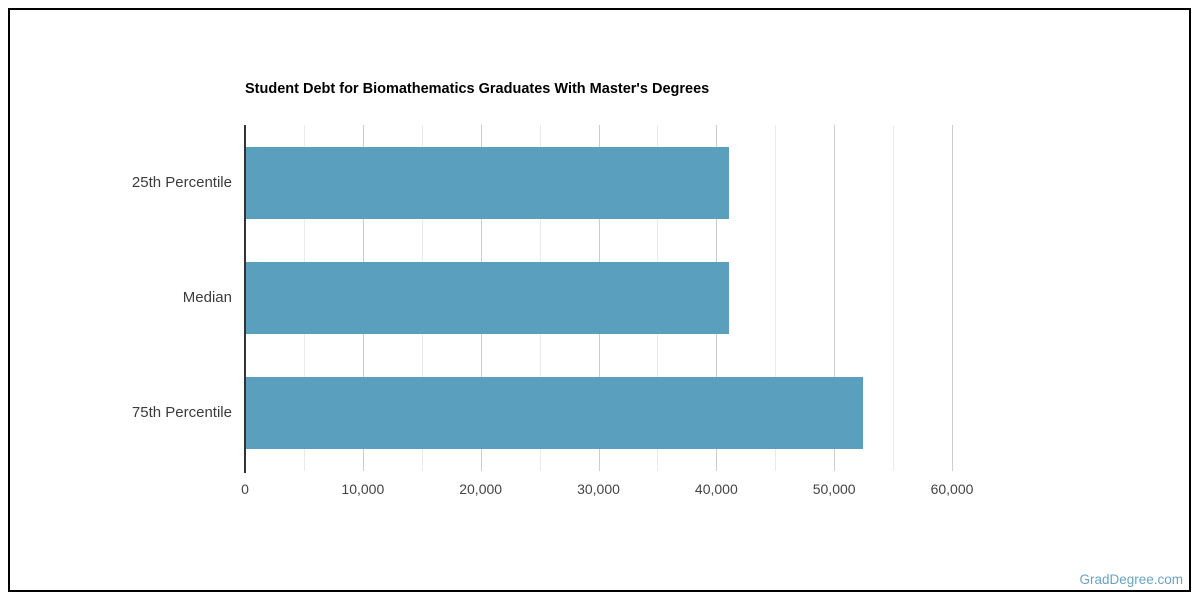 Image resolution: width=1200 pixels, height=600 pixels. I want to click on bar-75th-percentile, so click(554, 413).